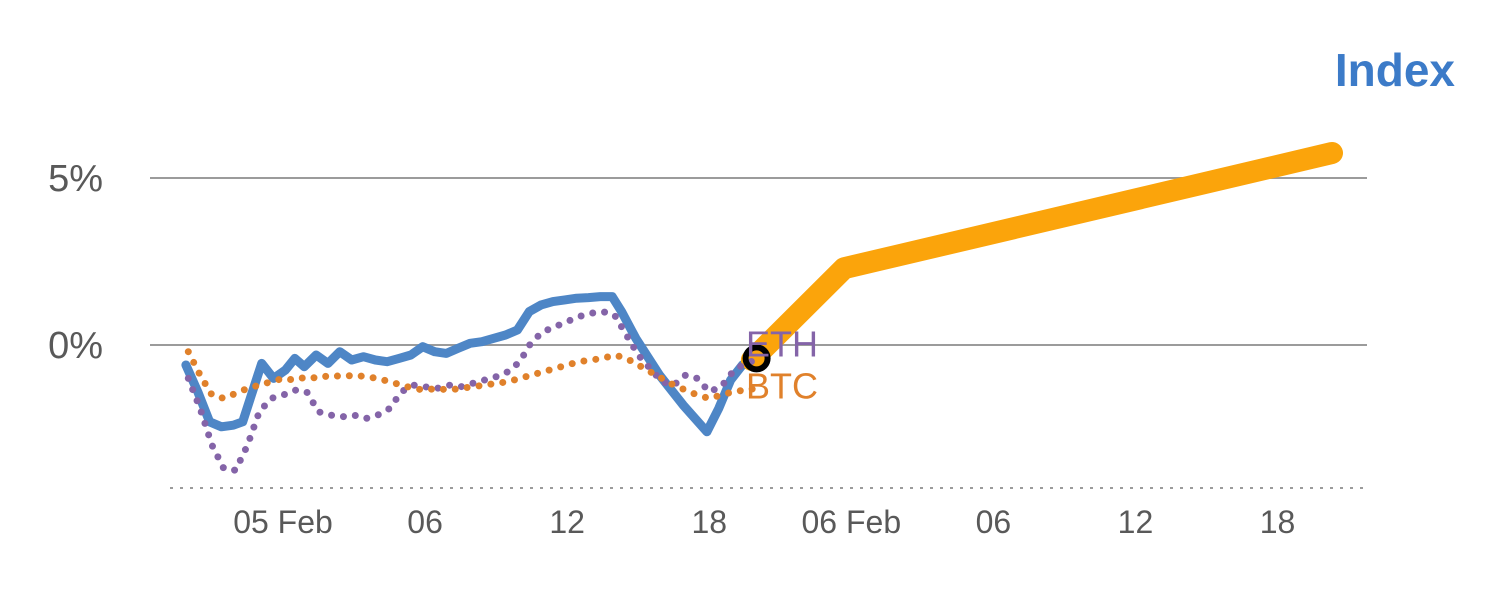 This screenshot has width=1500, height=600. I want to click on chart-title: Index, so click(1395, 70).